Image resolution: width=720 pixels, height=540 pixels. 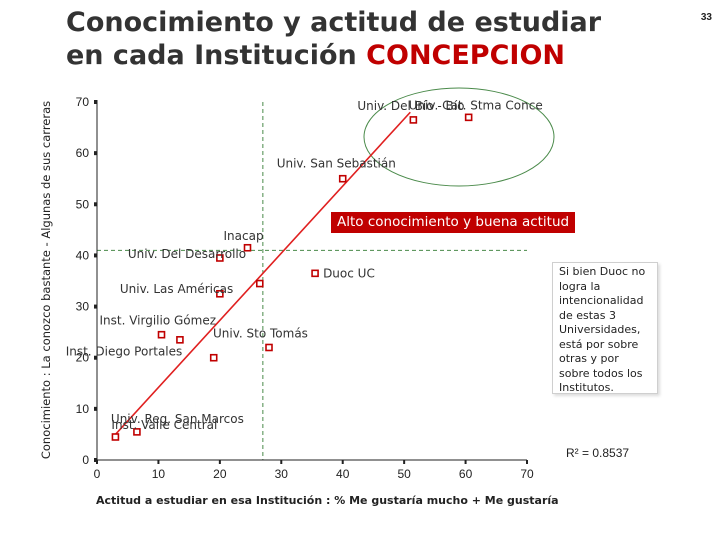 What do you see at coordinates (176, 289) in the screenshot?
I see `data-point-label: Univ. Las Américas` at bounding box center [176, 289].